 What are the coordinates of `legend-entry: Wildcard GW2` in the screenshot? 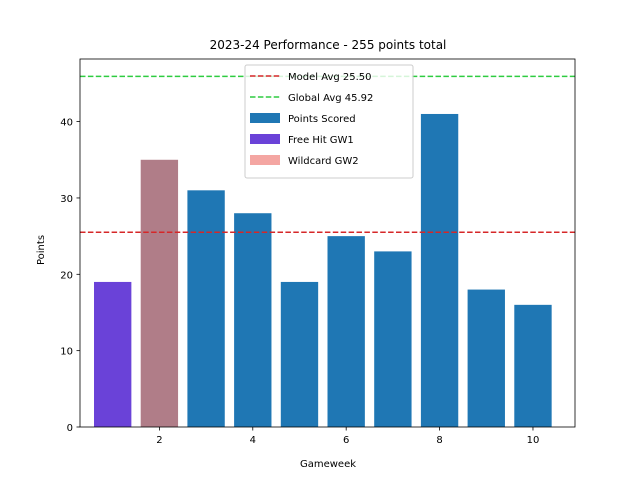 It's located at (323, 161).